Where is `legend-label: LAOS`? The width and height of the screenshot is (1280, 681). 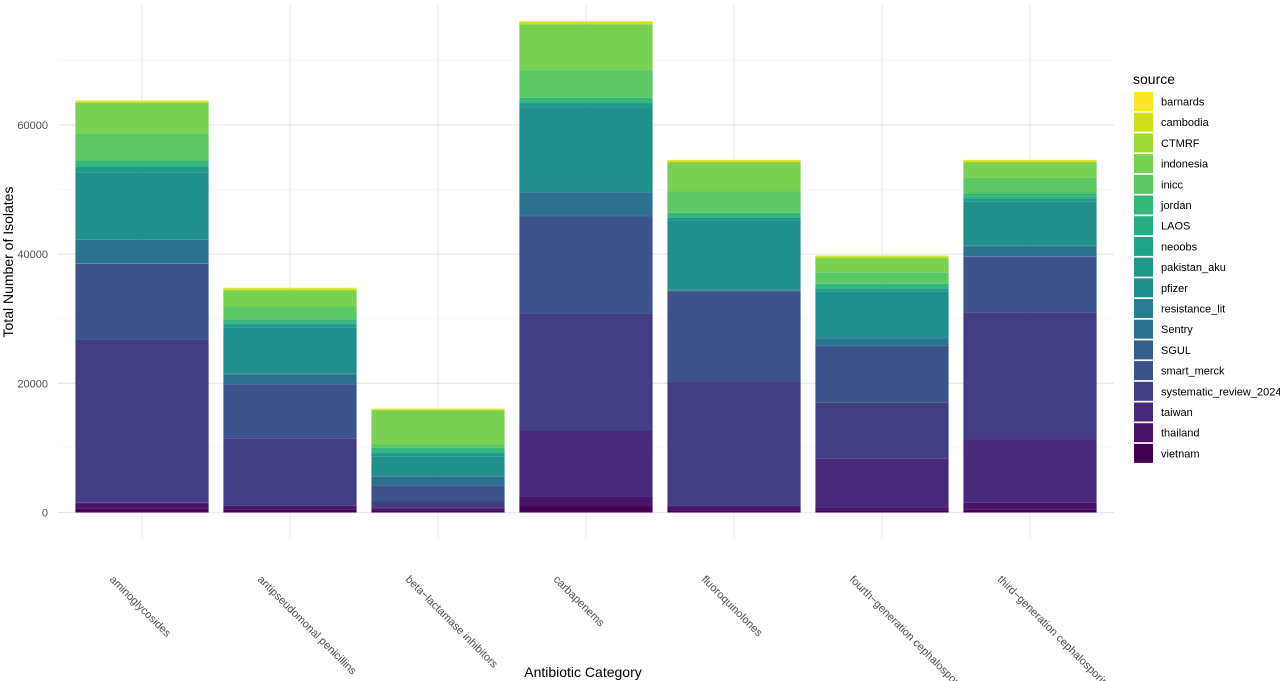
legend-label: LAOS is located at coordinates (1175, 227).